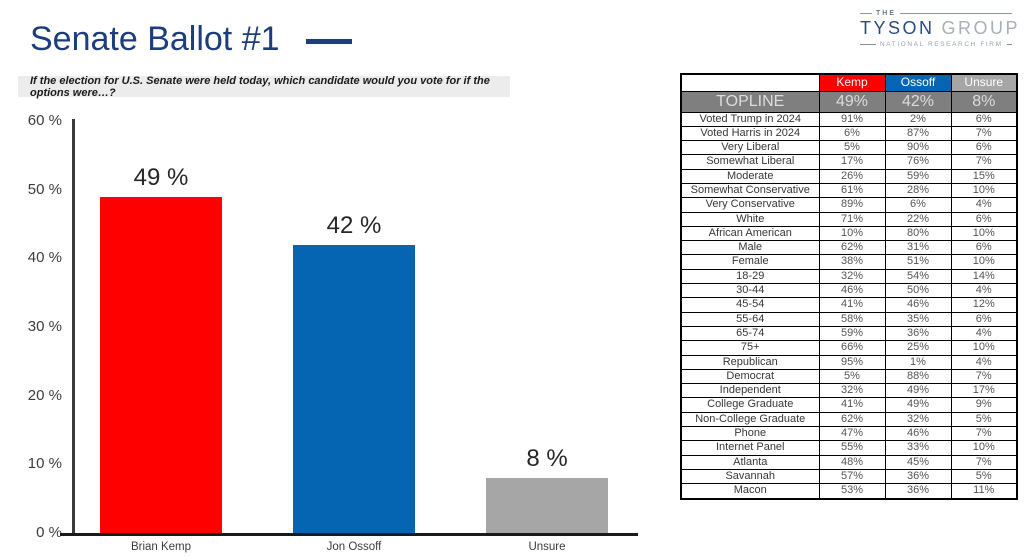  Describe the element at coordinates (161, 364) in the screenshot. I see `bar-brian-kemp` at that location.